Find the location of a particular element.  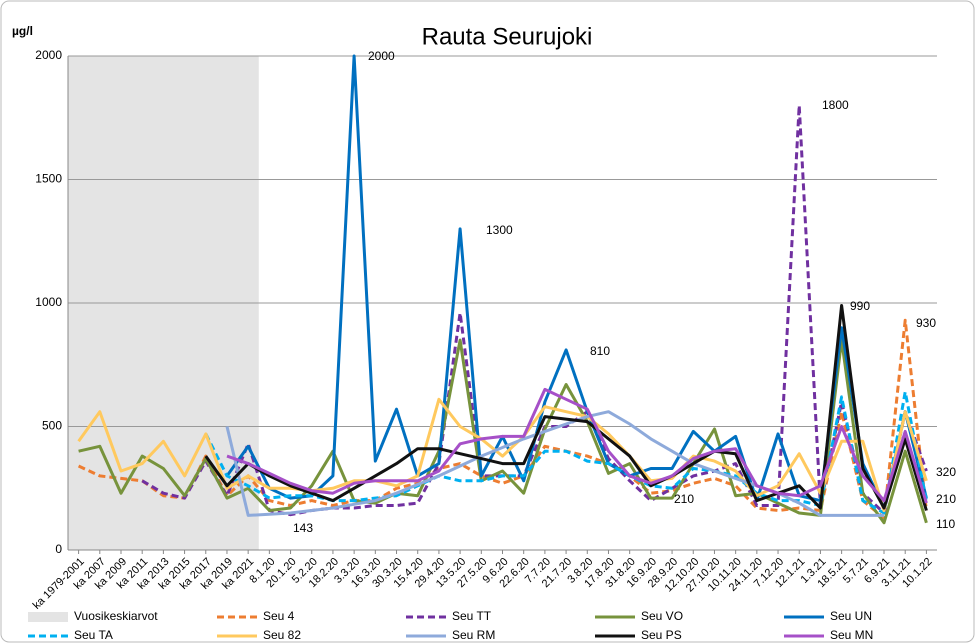

y-tick-label: 1500 is located at coordinates (48, 179).